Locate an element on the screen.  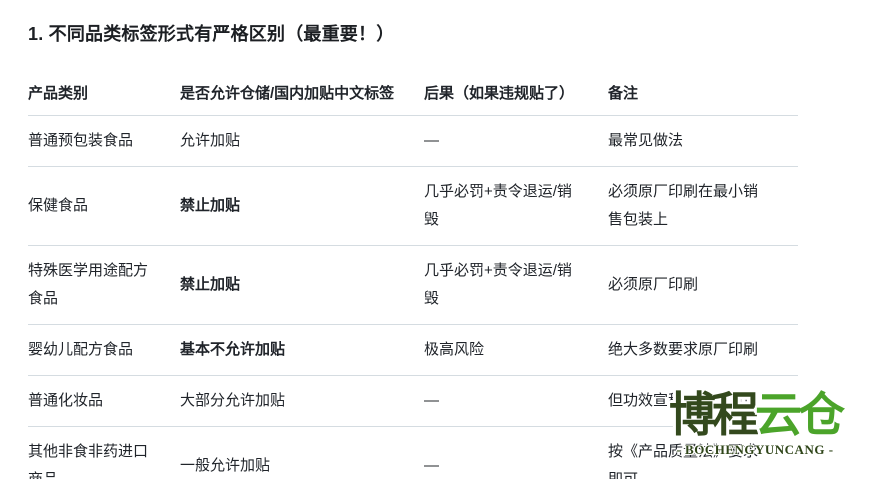
cell-allowed: 一般允许加贴 is located at coordinates (225, 465).